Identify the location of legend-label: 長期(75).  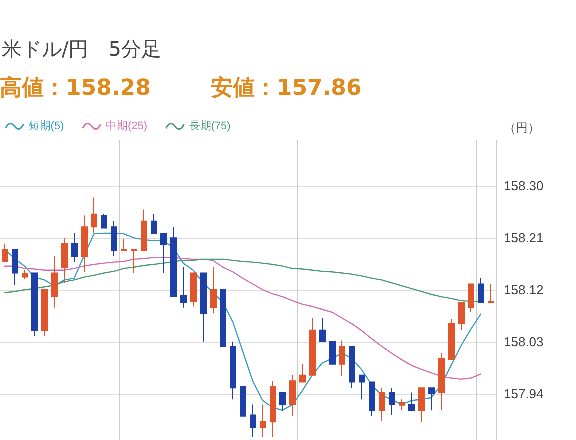
(210, 126).